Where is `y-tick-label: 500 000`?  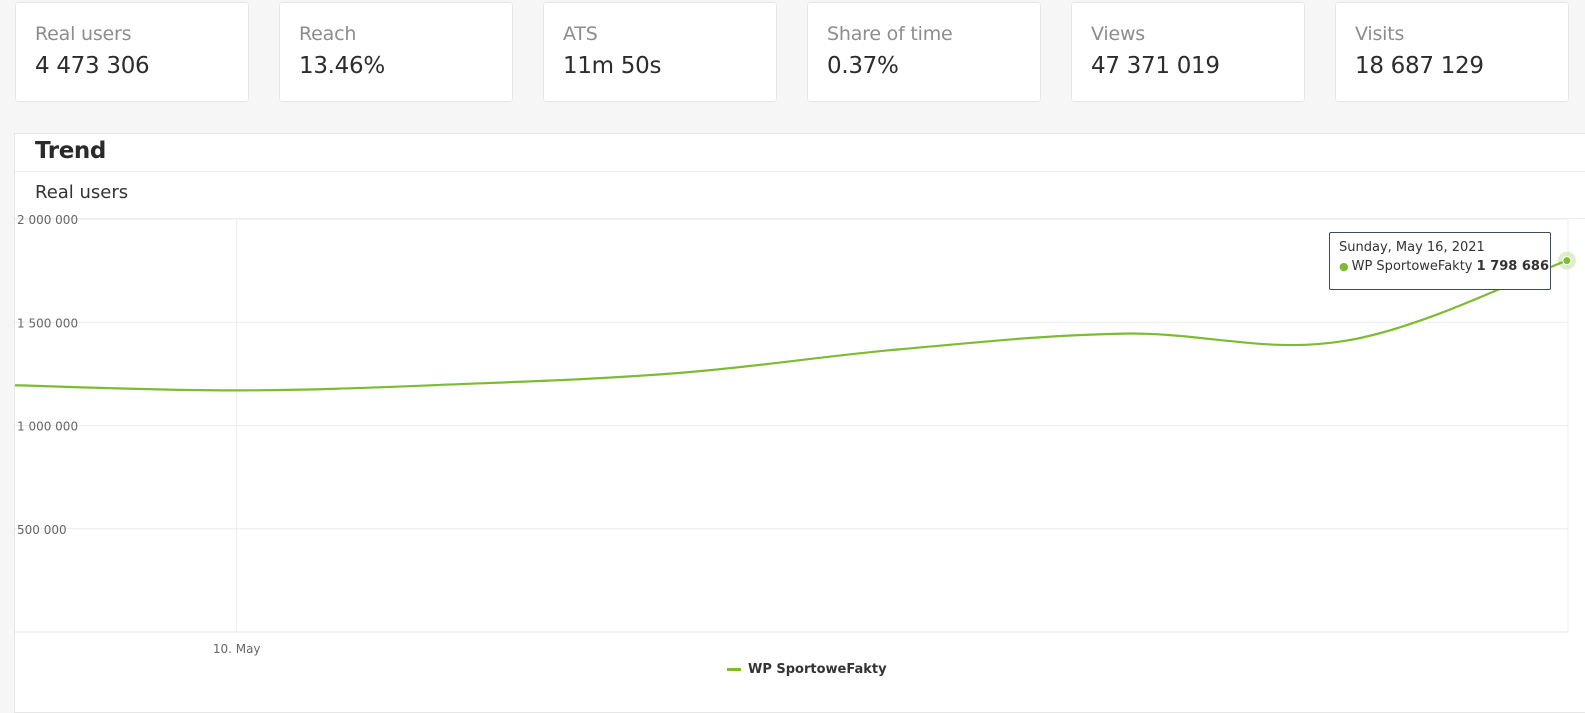 y-tick-label: 500 000 is located at coordinates (42, 530).